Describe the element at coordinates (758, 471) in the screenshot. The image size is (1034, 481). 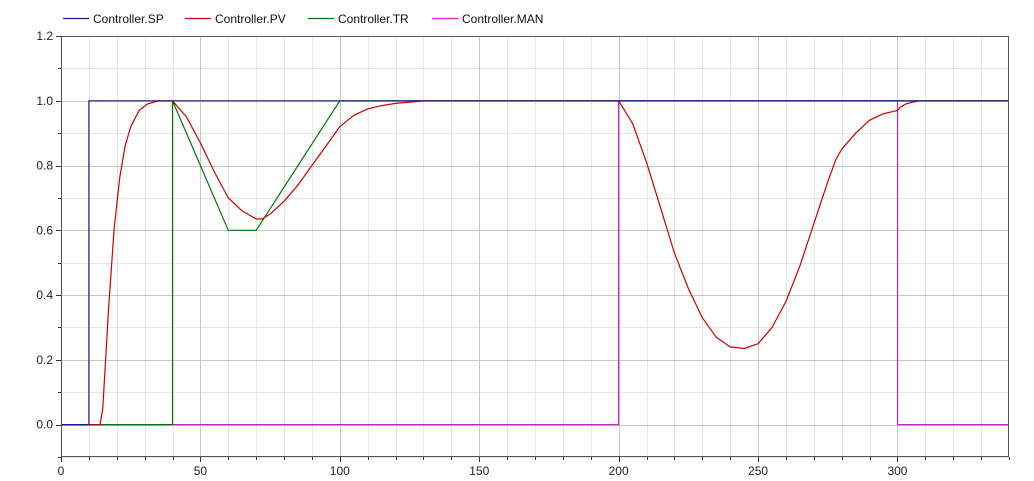
I see `x-tick-label: 250` at that location.